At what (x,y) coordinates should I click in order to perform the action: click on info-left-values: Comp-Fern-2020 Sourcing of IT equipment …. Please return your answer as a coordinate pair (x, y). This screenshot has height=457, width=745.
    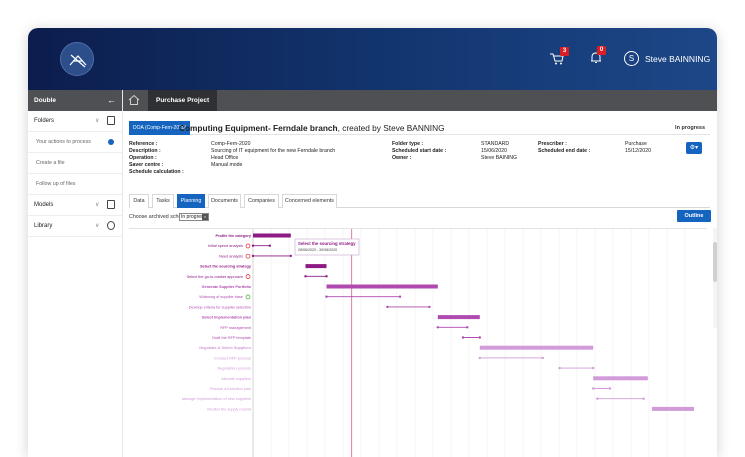
    Looking at the image, I should click on (273, 155).